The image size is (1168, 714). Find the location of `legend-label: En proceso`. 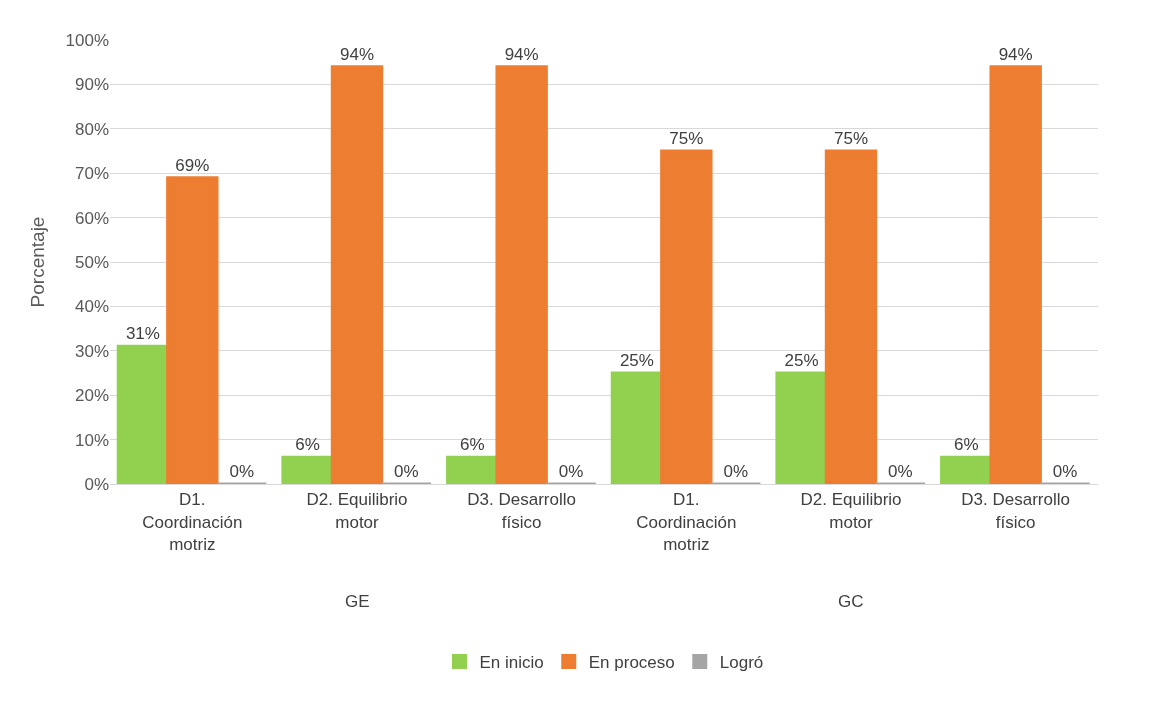

legend-label: En proceso is located at coordinates (631, 663).